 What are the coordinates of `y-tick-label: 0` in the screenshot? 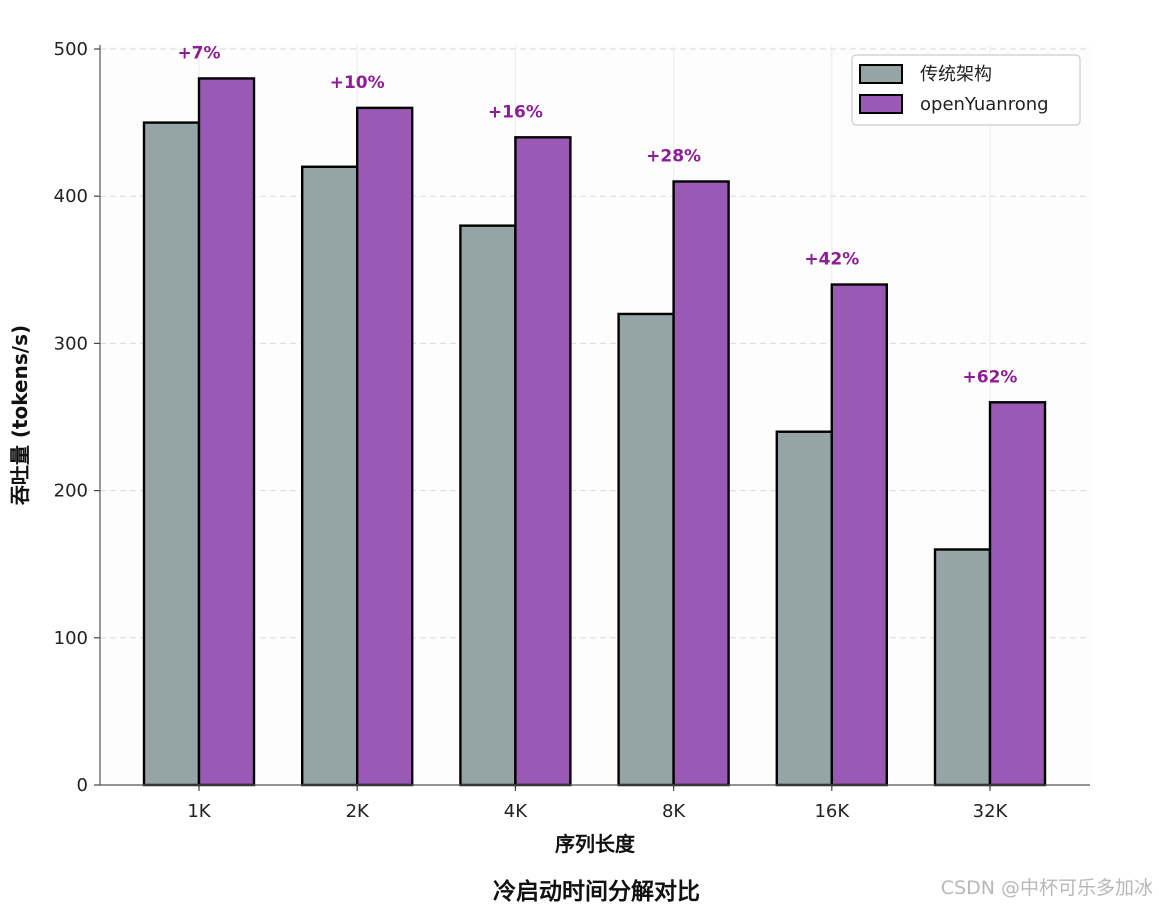 It's located at (82, 785).